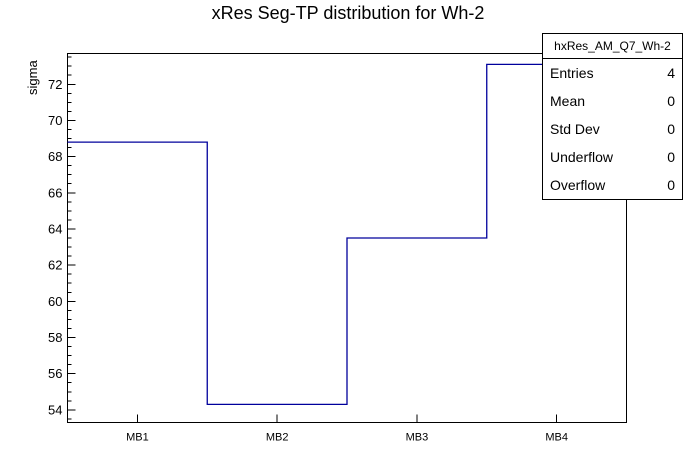 Image resolution: width=696 pixels, height=472 pixels. I want to click on stats-row-label: Underflow, so click(582, 157).